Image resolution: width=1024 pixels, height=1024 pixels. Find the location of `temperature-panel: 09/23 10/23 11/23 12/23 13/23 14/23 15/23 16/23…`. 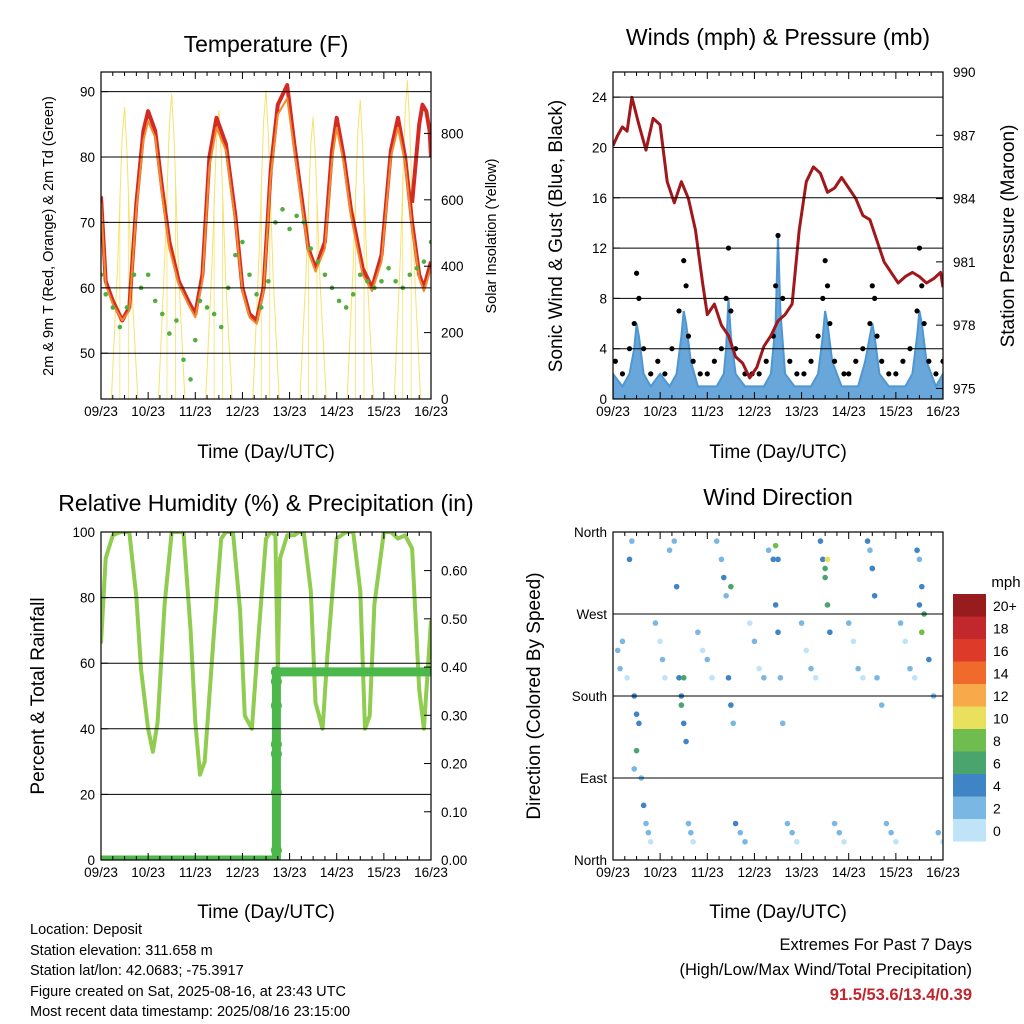

temperature-panel: 09/23 10/23 11/23 12/23 13/23 14/23 15/23 16/23… is located at coordinates (272, 245).